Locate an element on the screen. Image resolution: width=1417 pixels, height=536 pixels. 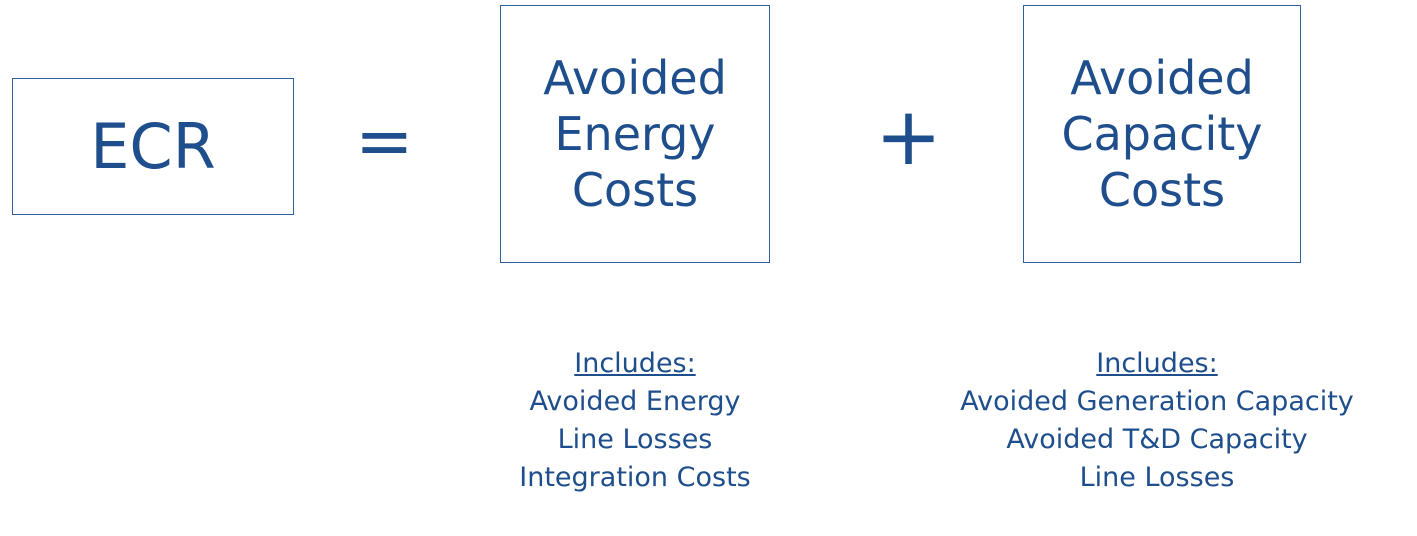
term-line: Energy is located at coordinates (635, 134).